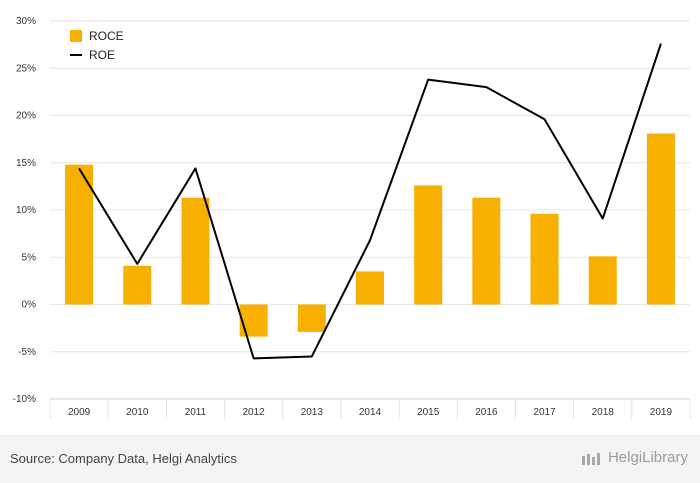 This screenshot has width=700, height=483. Describe the element at coordinates (370, 412) in the screenshot. I see `x-tick-label: 2014` at that location.